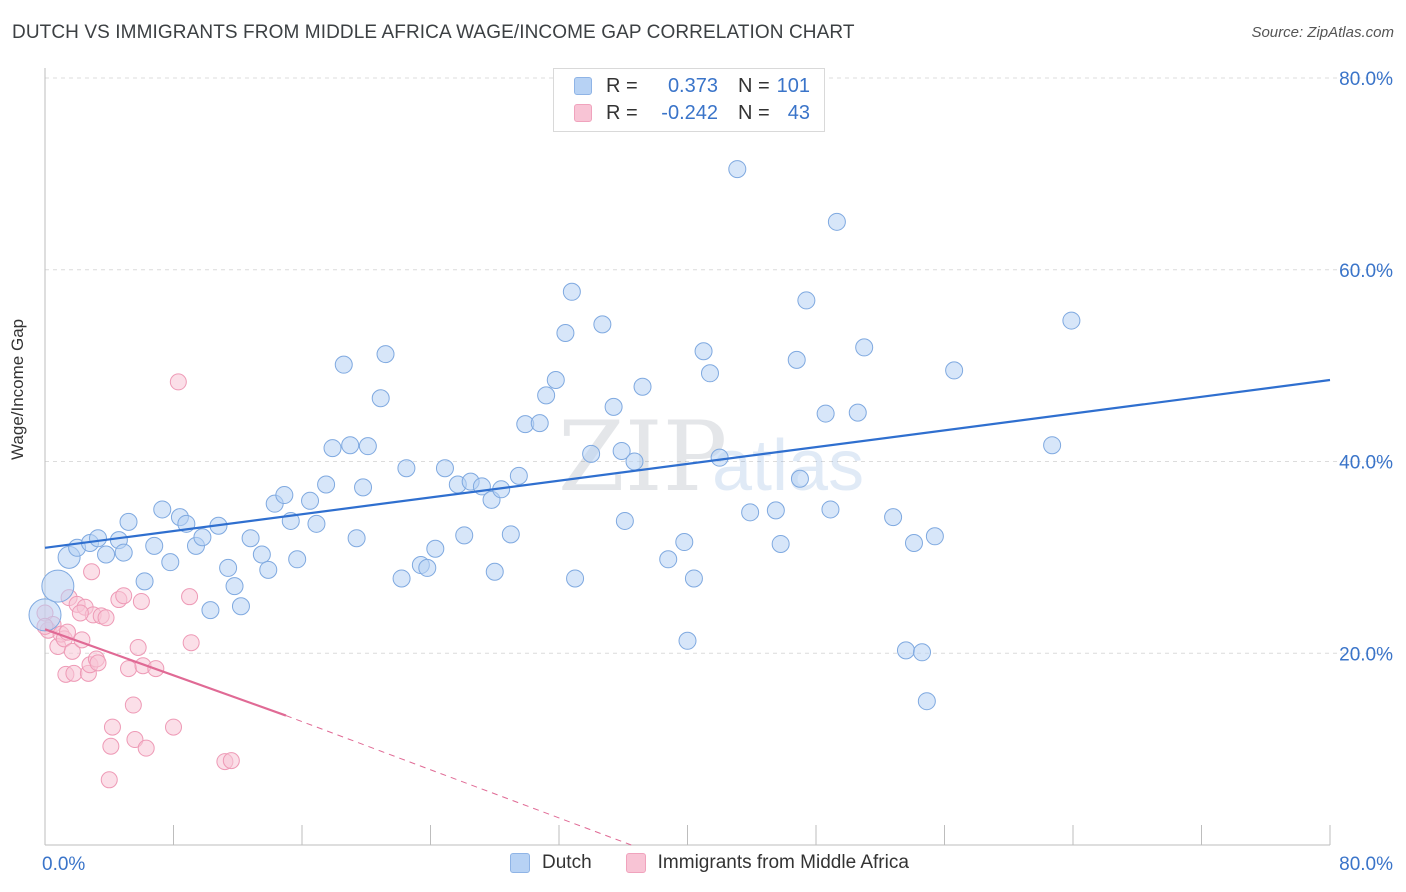 The image size is (1406, 892). I want to click on y-axis-label: Wage/Income Gap, so click(17, 389).